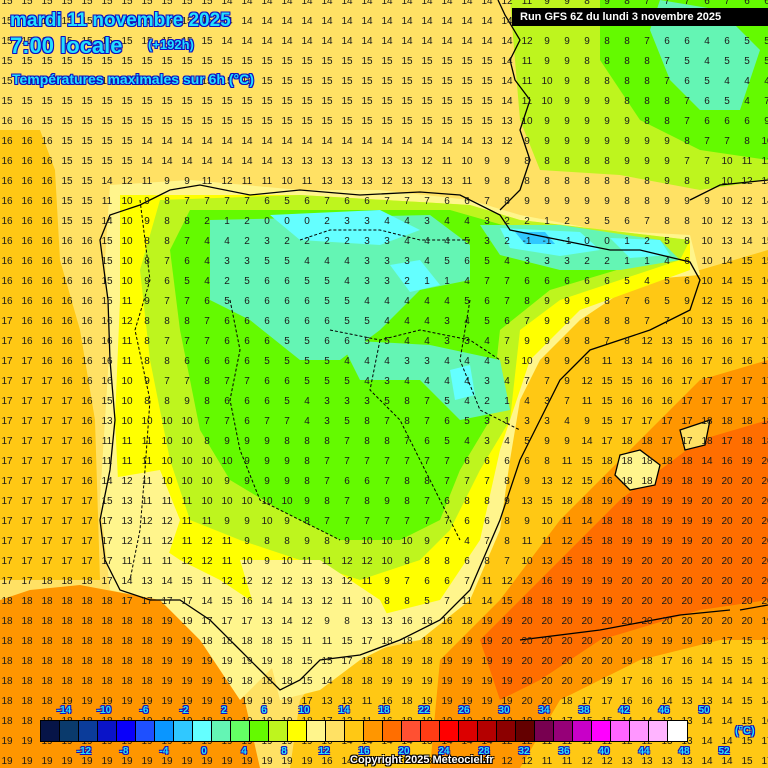  Describe the element at coordinates (244, 751) in the screenshot. I see `legend-bottom-label: 4` at that location.